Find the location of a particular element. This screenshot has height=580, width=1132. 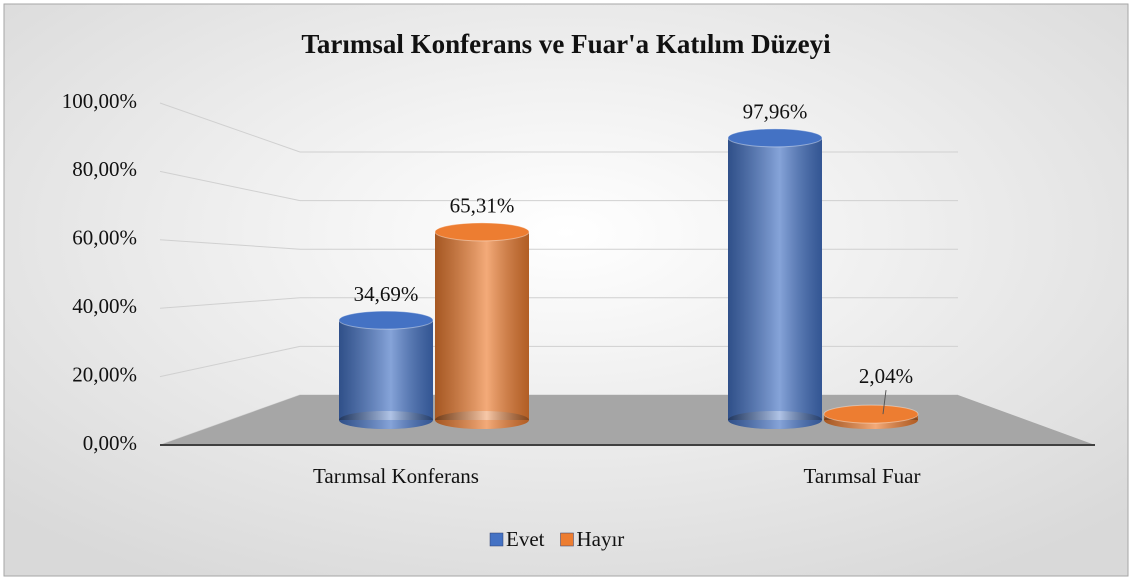

x-tick-label: Tarımsal Fuar is located at coordinates (862, 476).